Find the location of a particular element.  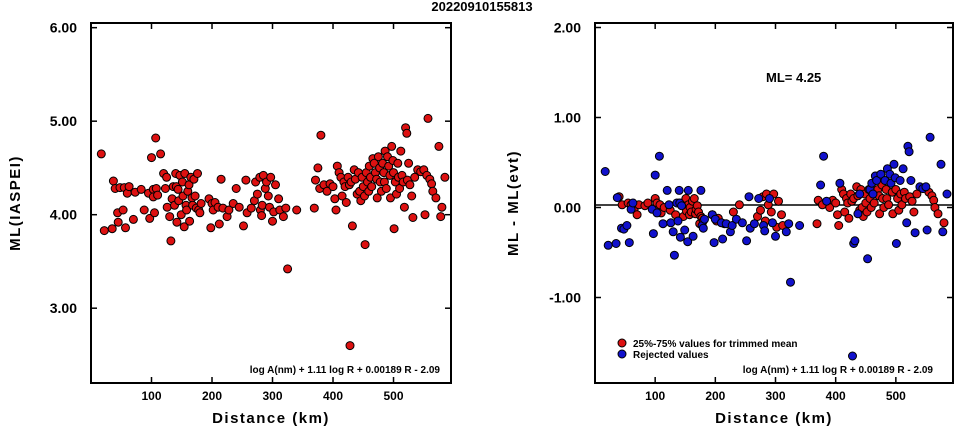

legend-kept-label: 25%-75% values for trimmed mean is located at coordinates (715, 344).